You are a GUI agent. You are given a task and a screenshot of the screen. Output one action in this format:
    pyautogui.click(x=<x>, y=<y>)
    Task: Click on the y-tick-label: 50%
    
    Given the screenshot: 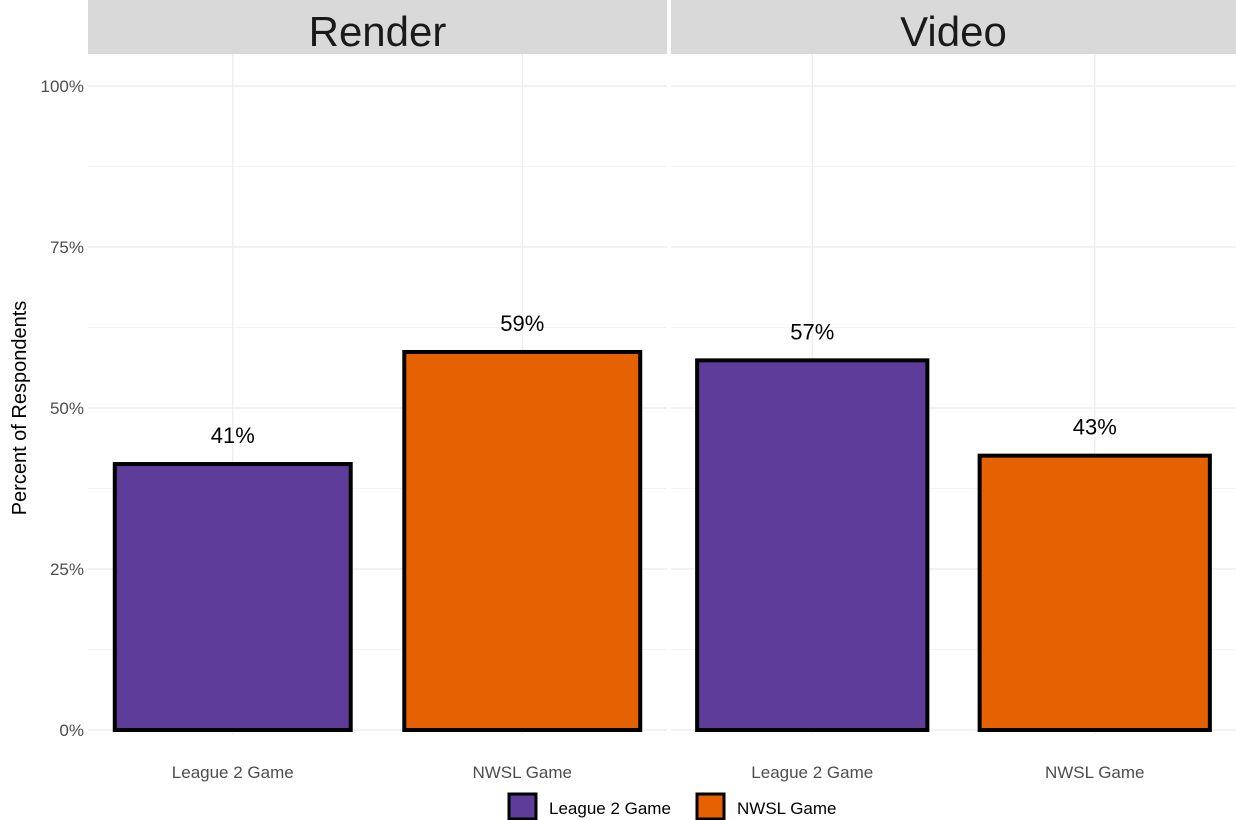 What is the action you would take?
    pyautogui.click(x=67, y=408)
    